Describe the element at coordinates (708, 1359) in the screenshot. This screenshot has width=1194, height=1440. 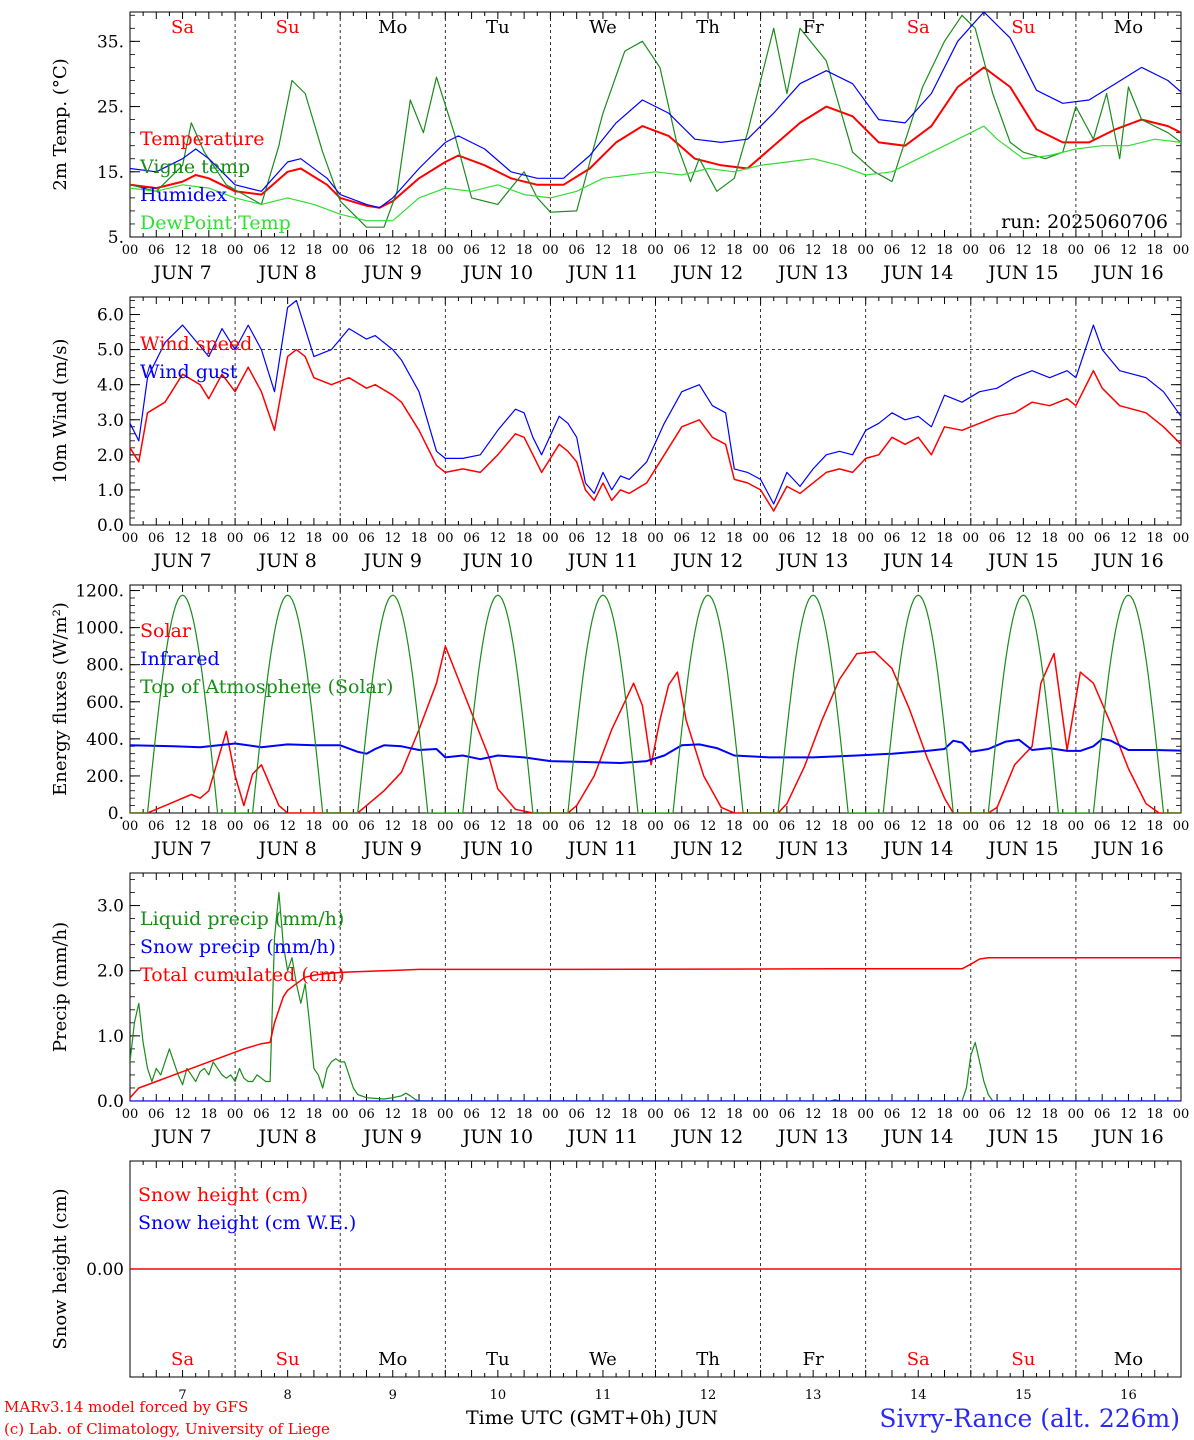
I see `day-label: Th` at that location.